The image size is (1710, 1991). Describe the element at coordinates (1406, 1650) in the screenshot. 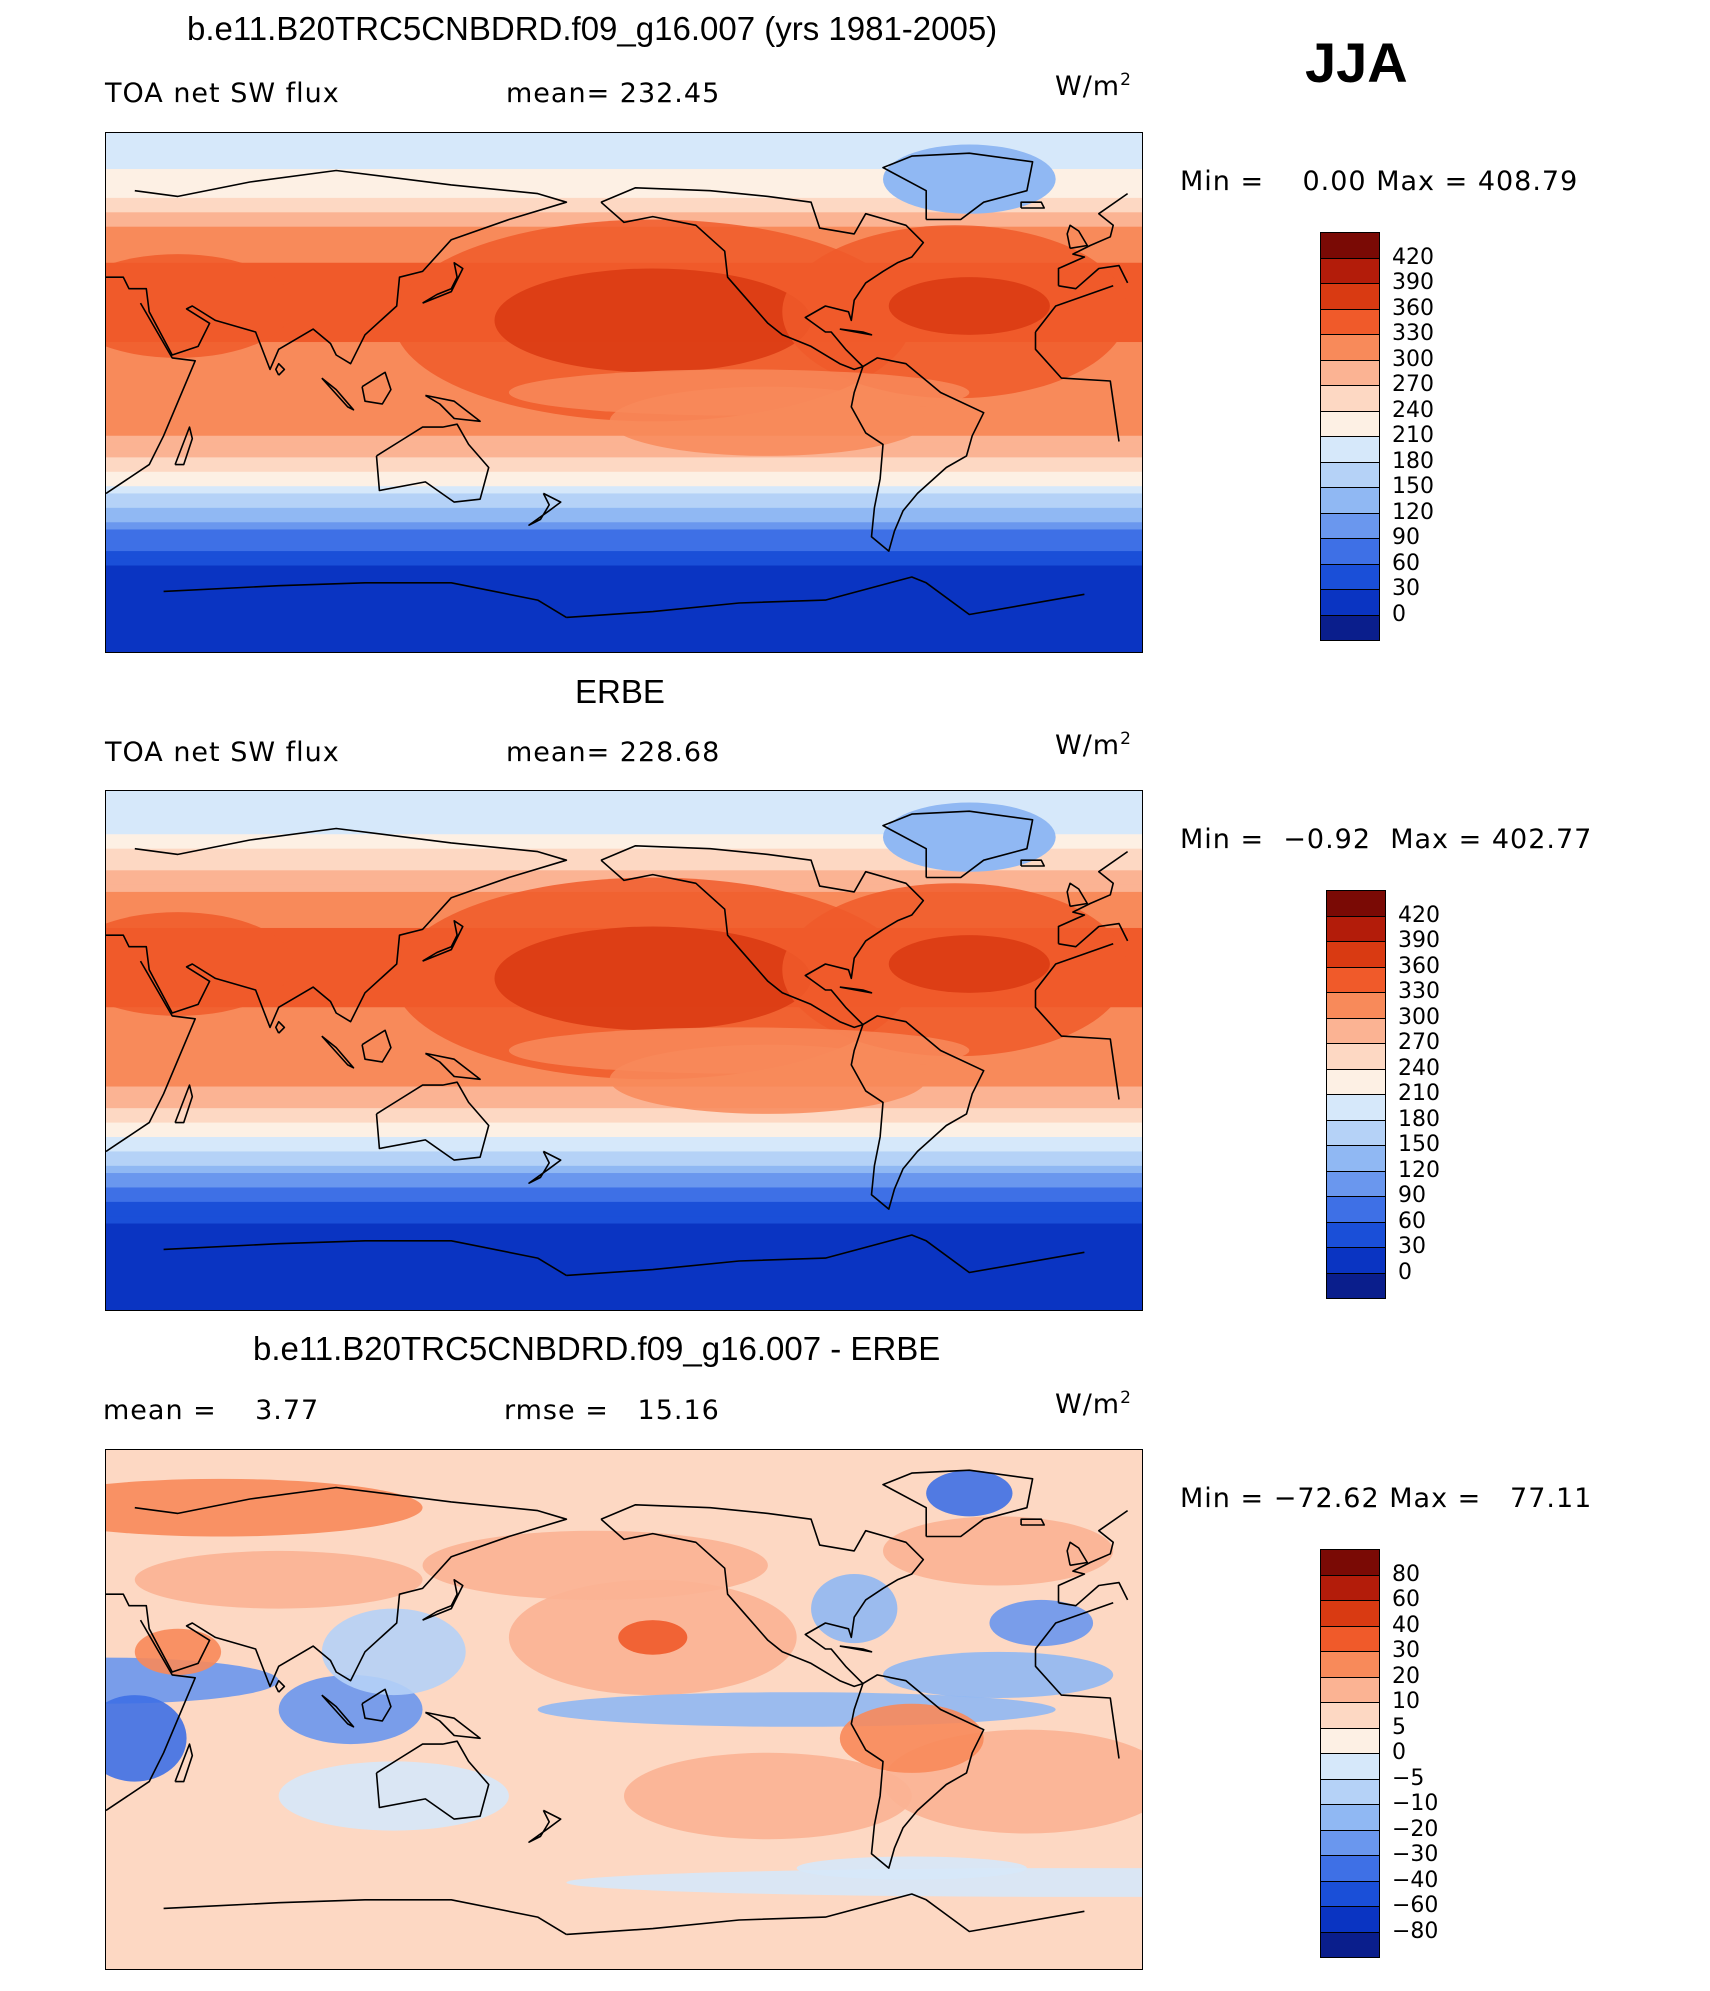

I see `colorbar-tick-label: 30` at that location.